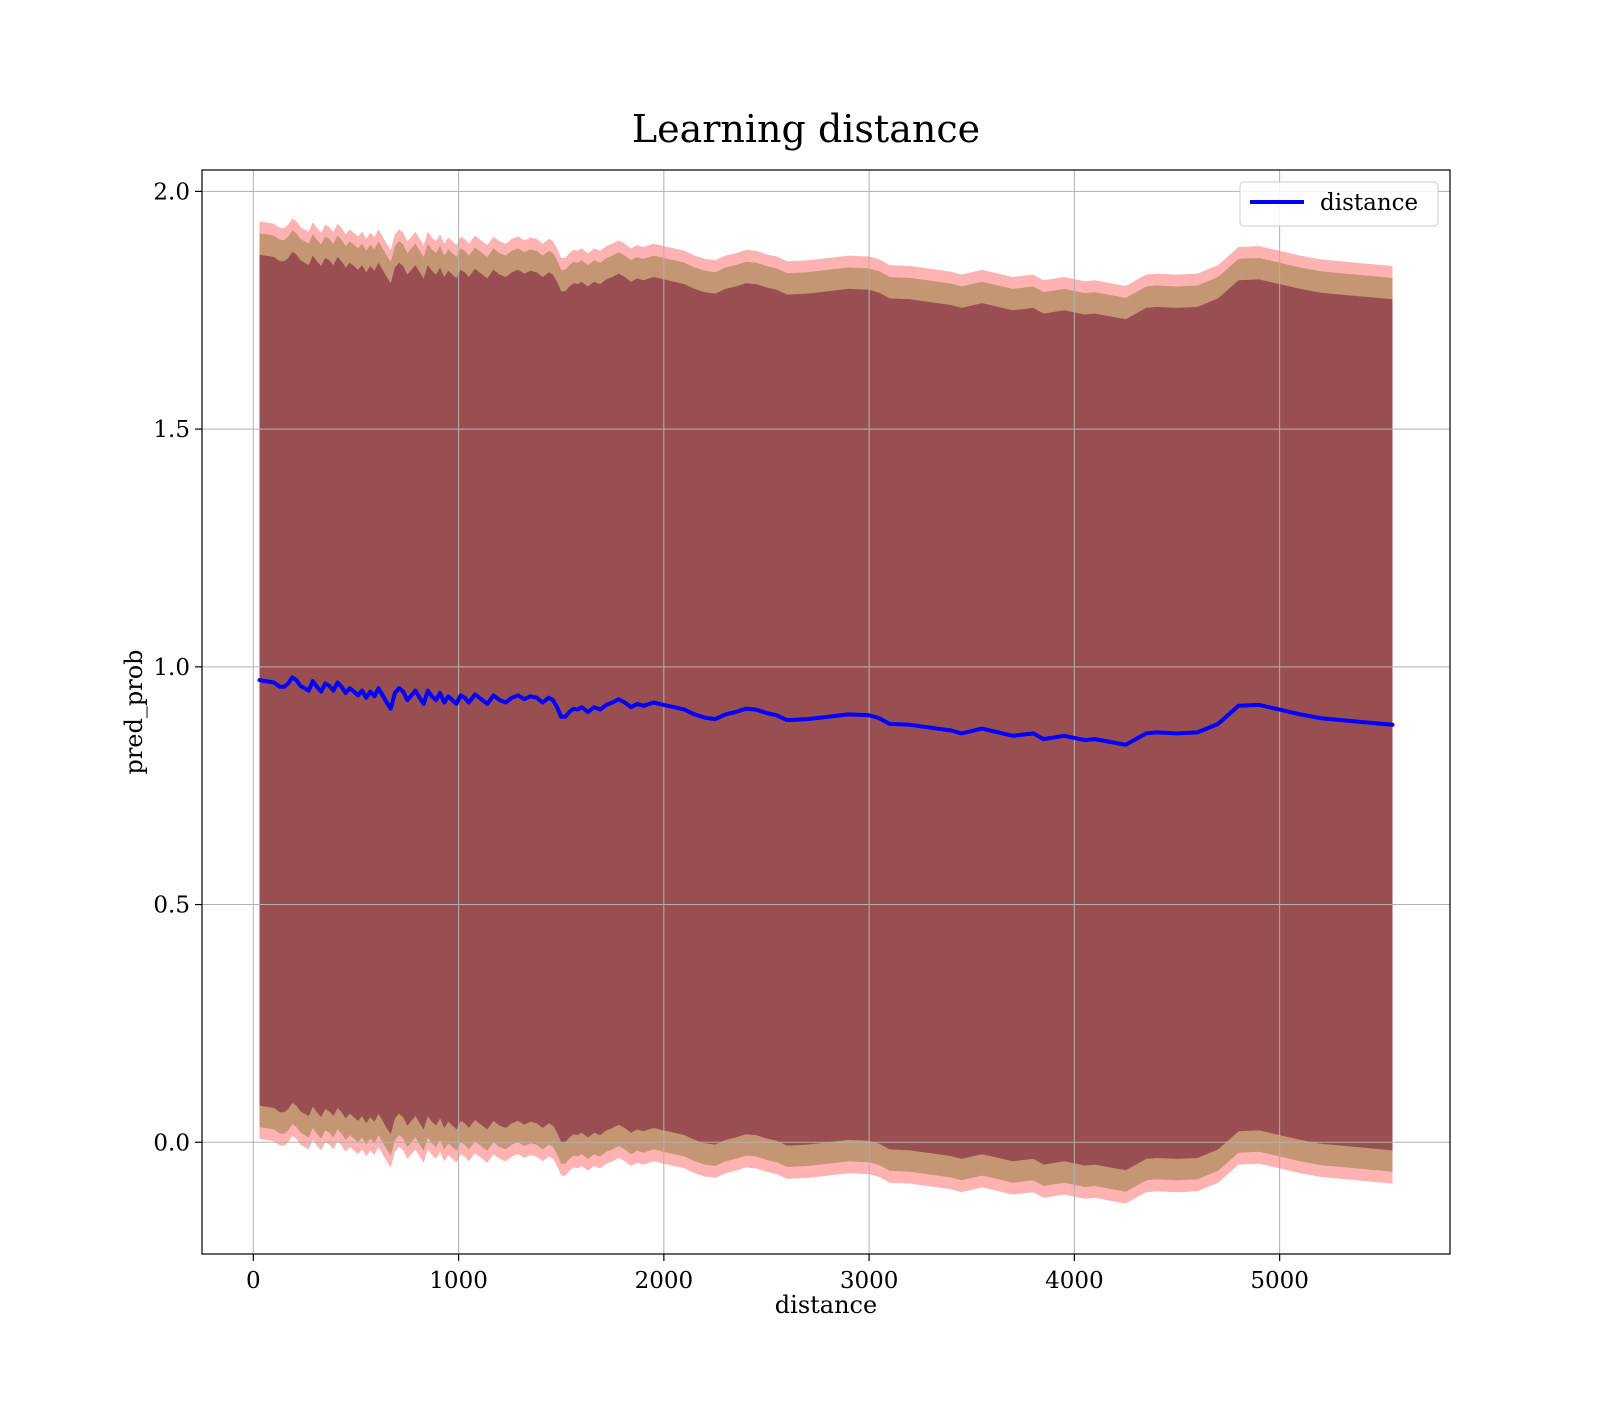 The image size is (1600, 1405). I want to click on x-tick-label-4: 4000, so click(1074, 1281).